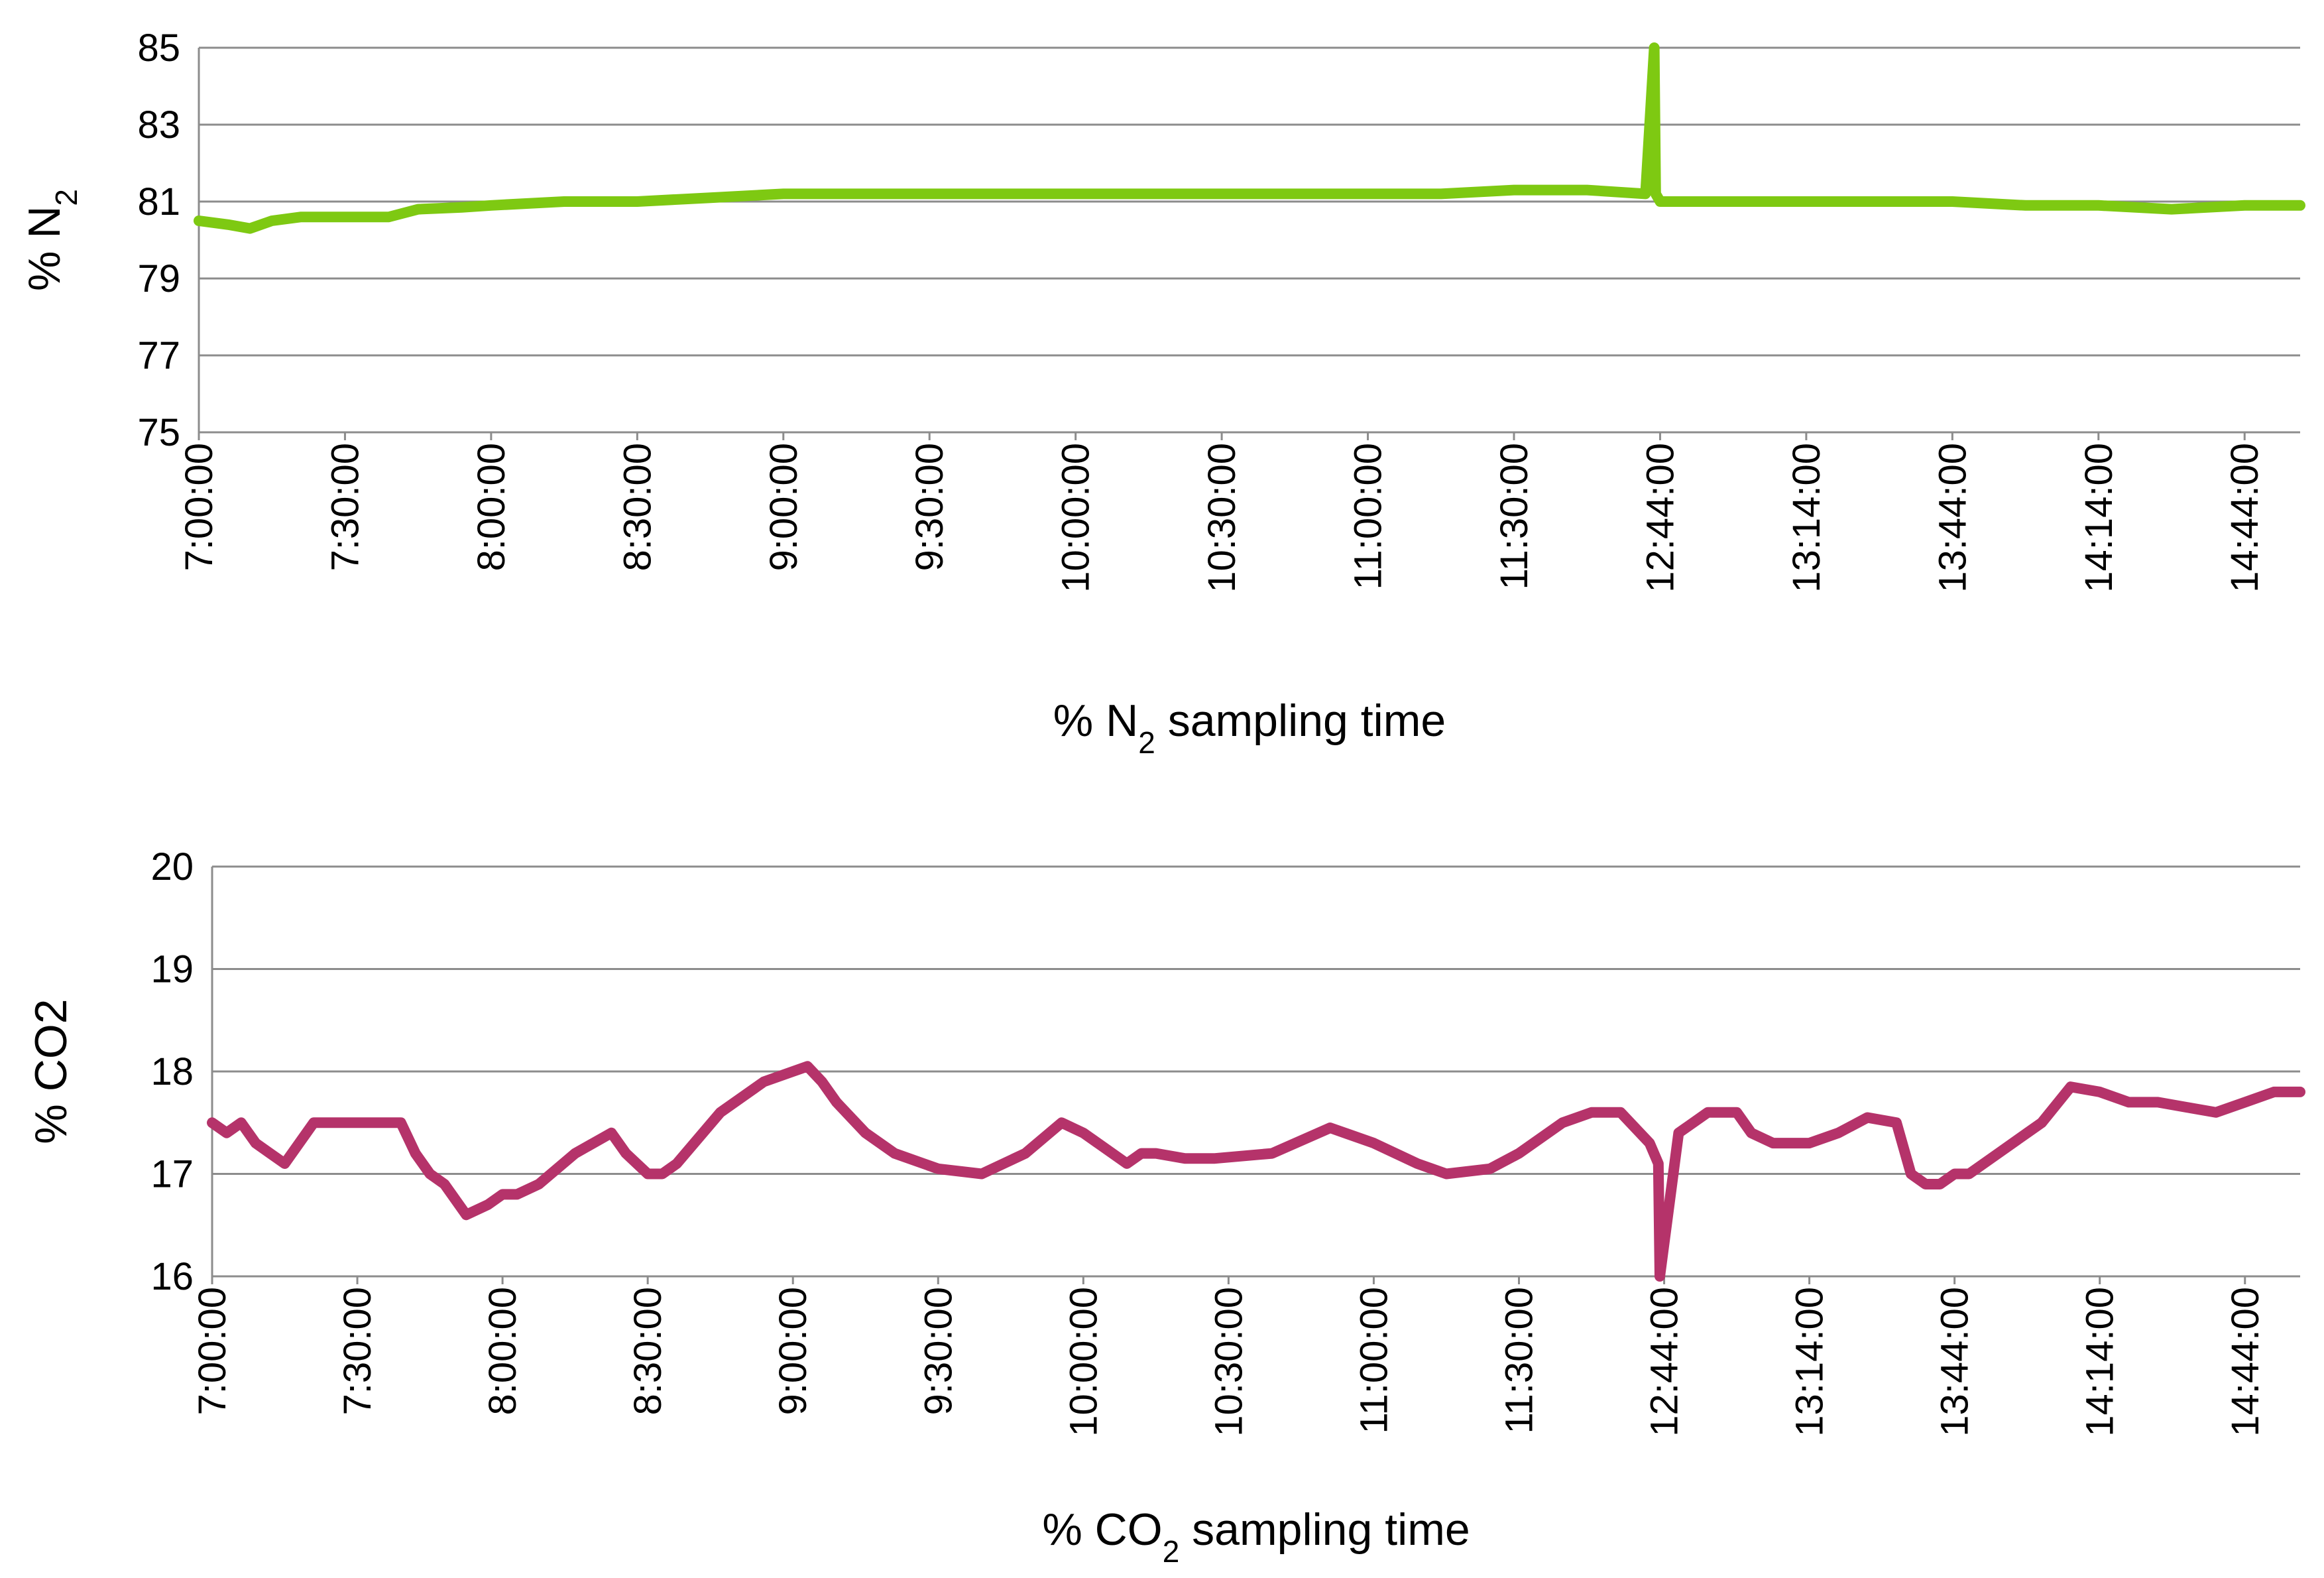 The width and height of the screenshot is (2324, 1578). What do you see at coordinates (158, 125) in the screenshot?
I see `y-tick-label: 83` at bounding box center [158, 125].